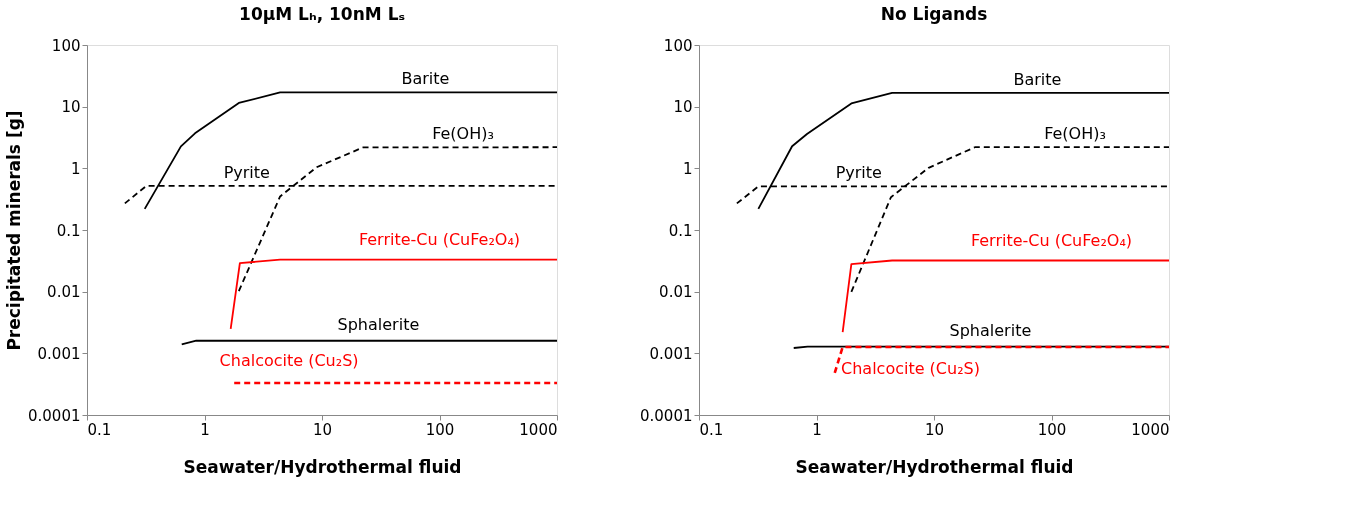  What do you see at coordinates (934, 14) in the screenshot?
I see `chart-title: No Ligands` at bounding box center [934, 14].